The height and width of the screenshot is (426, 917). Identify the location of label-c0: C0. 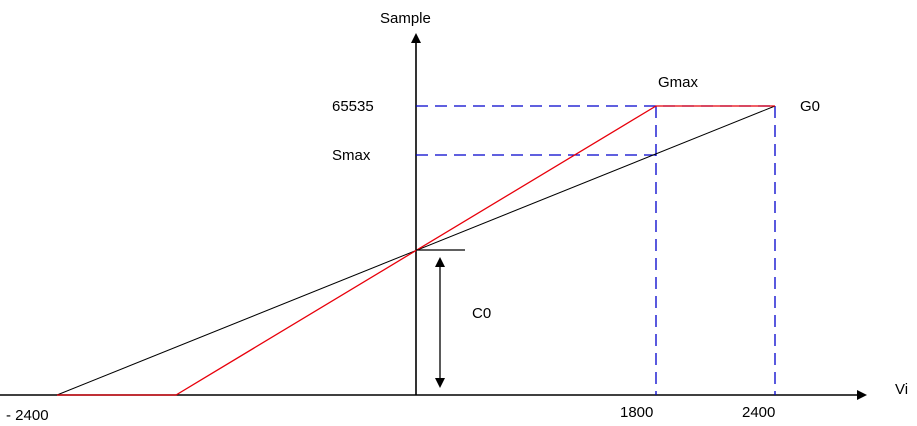
(481, 313).